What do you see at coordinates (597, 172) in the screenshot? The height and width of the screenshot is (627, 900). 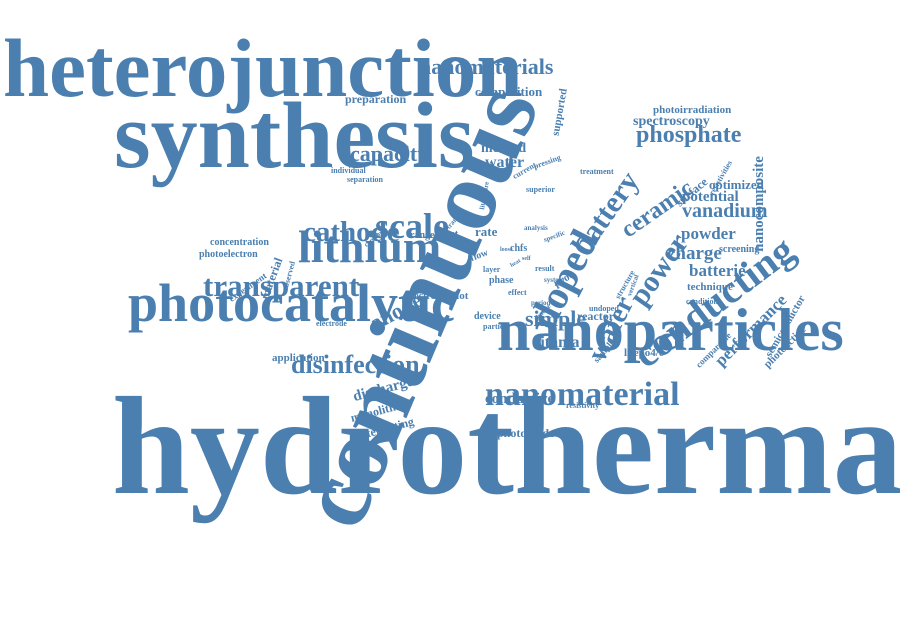 I see `word-treatment: treatment` at bounding box center [597, 172].